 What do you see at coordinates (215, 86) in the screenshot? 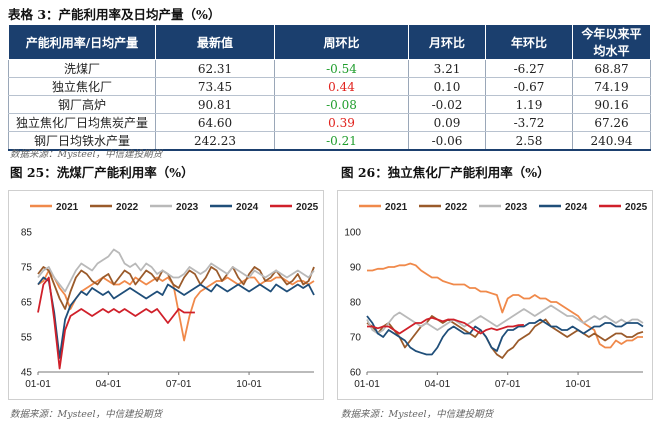
I see `latest-value: 73.45` at bounding box center [215, 86].